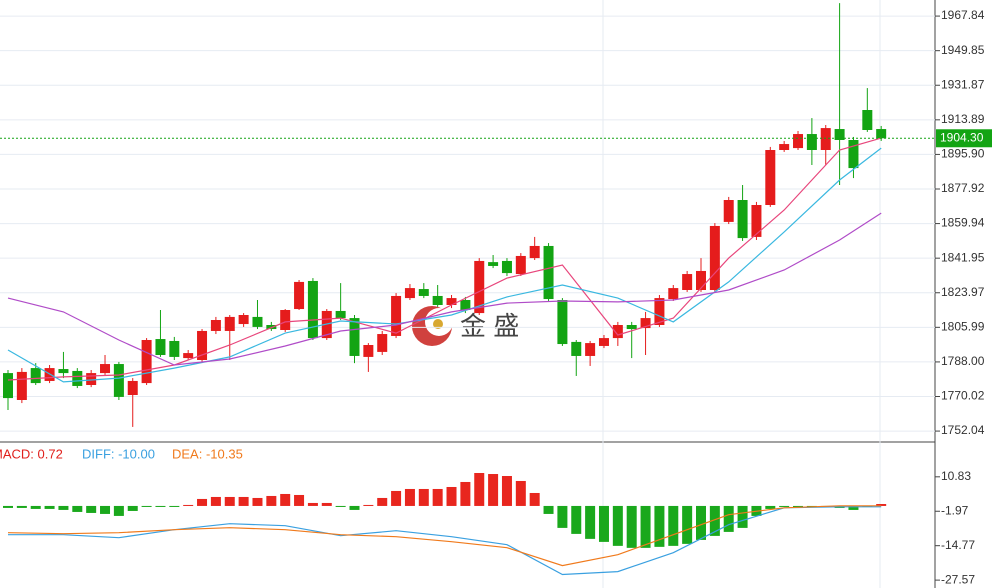 The width and height of the screenshot is (992, 588). What do you see at coordinates (963, 223) in the screenshot?
I see `y-tick-label: 1859.94` at bounding box center [963, 223].